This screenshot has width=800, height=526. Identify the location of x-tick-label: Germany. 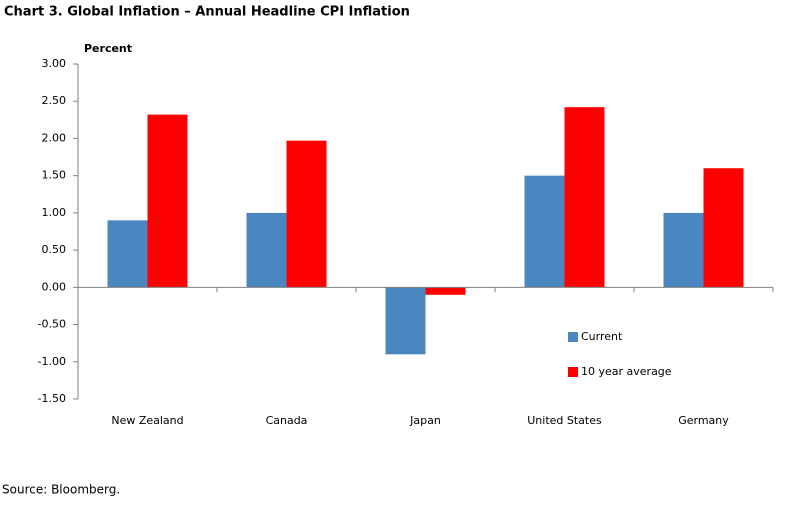
(703, 420).